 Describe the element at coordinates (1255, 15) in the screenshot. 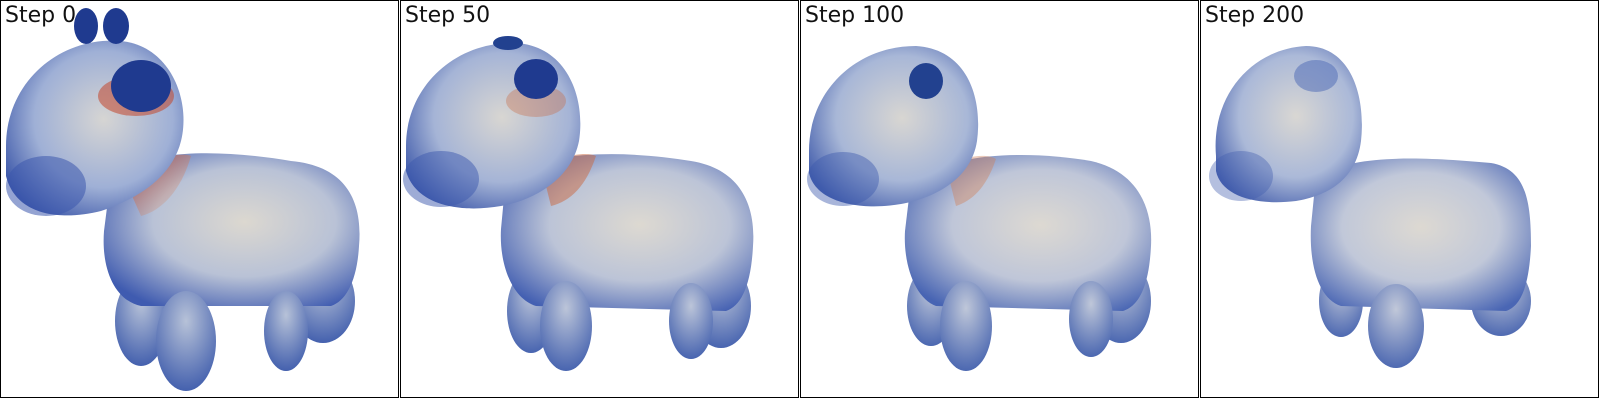

I see `panel-label: Step 200` at that location.